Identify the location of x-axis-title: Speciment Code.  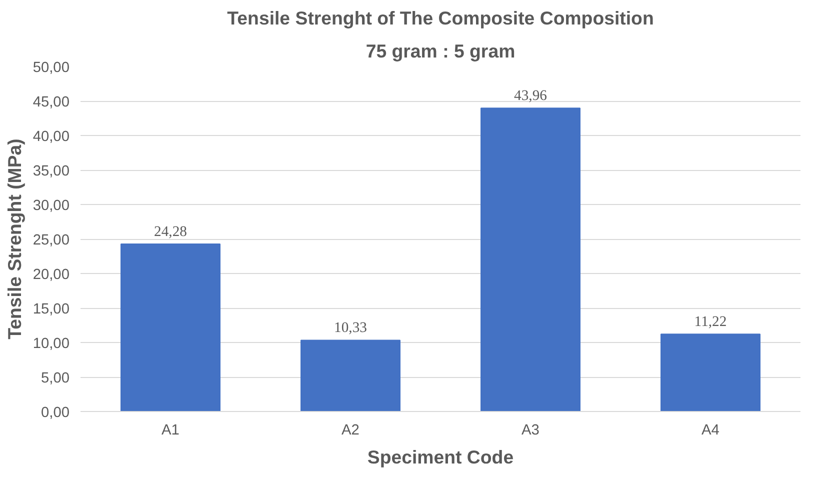
(440, 457).